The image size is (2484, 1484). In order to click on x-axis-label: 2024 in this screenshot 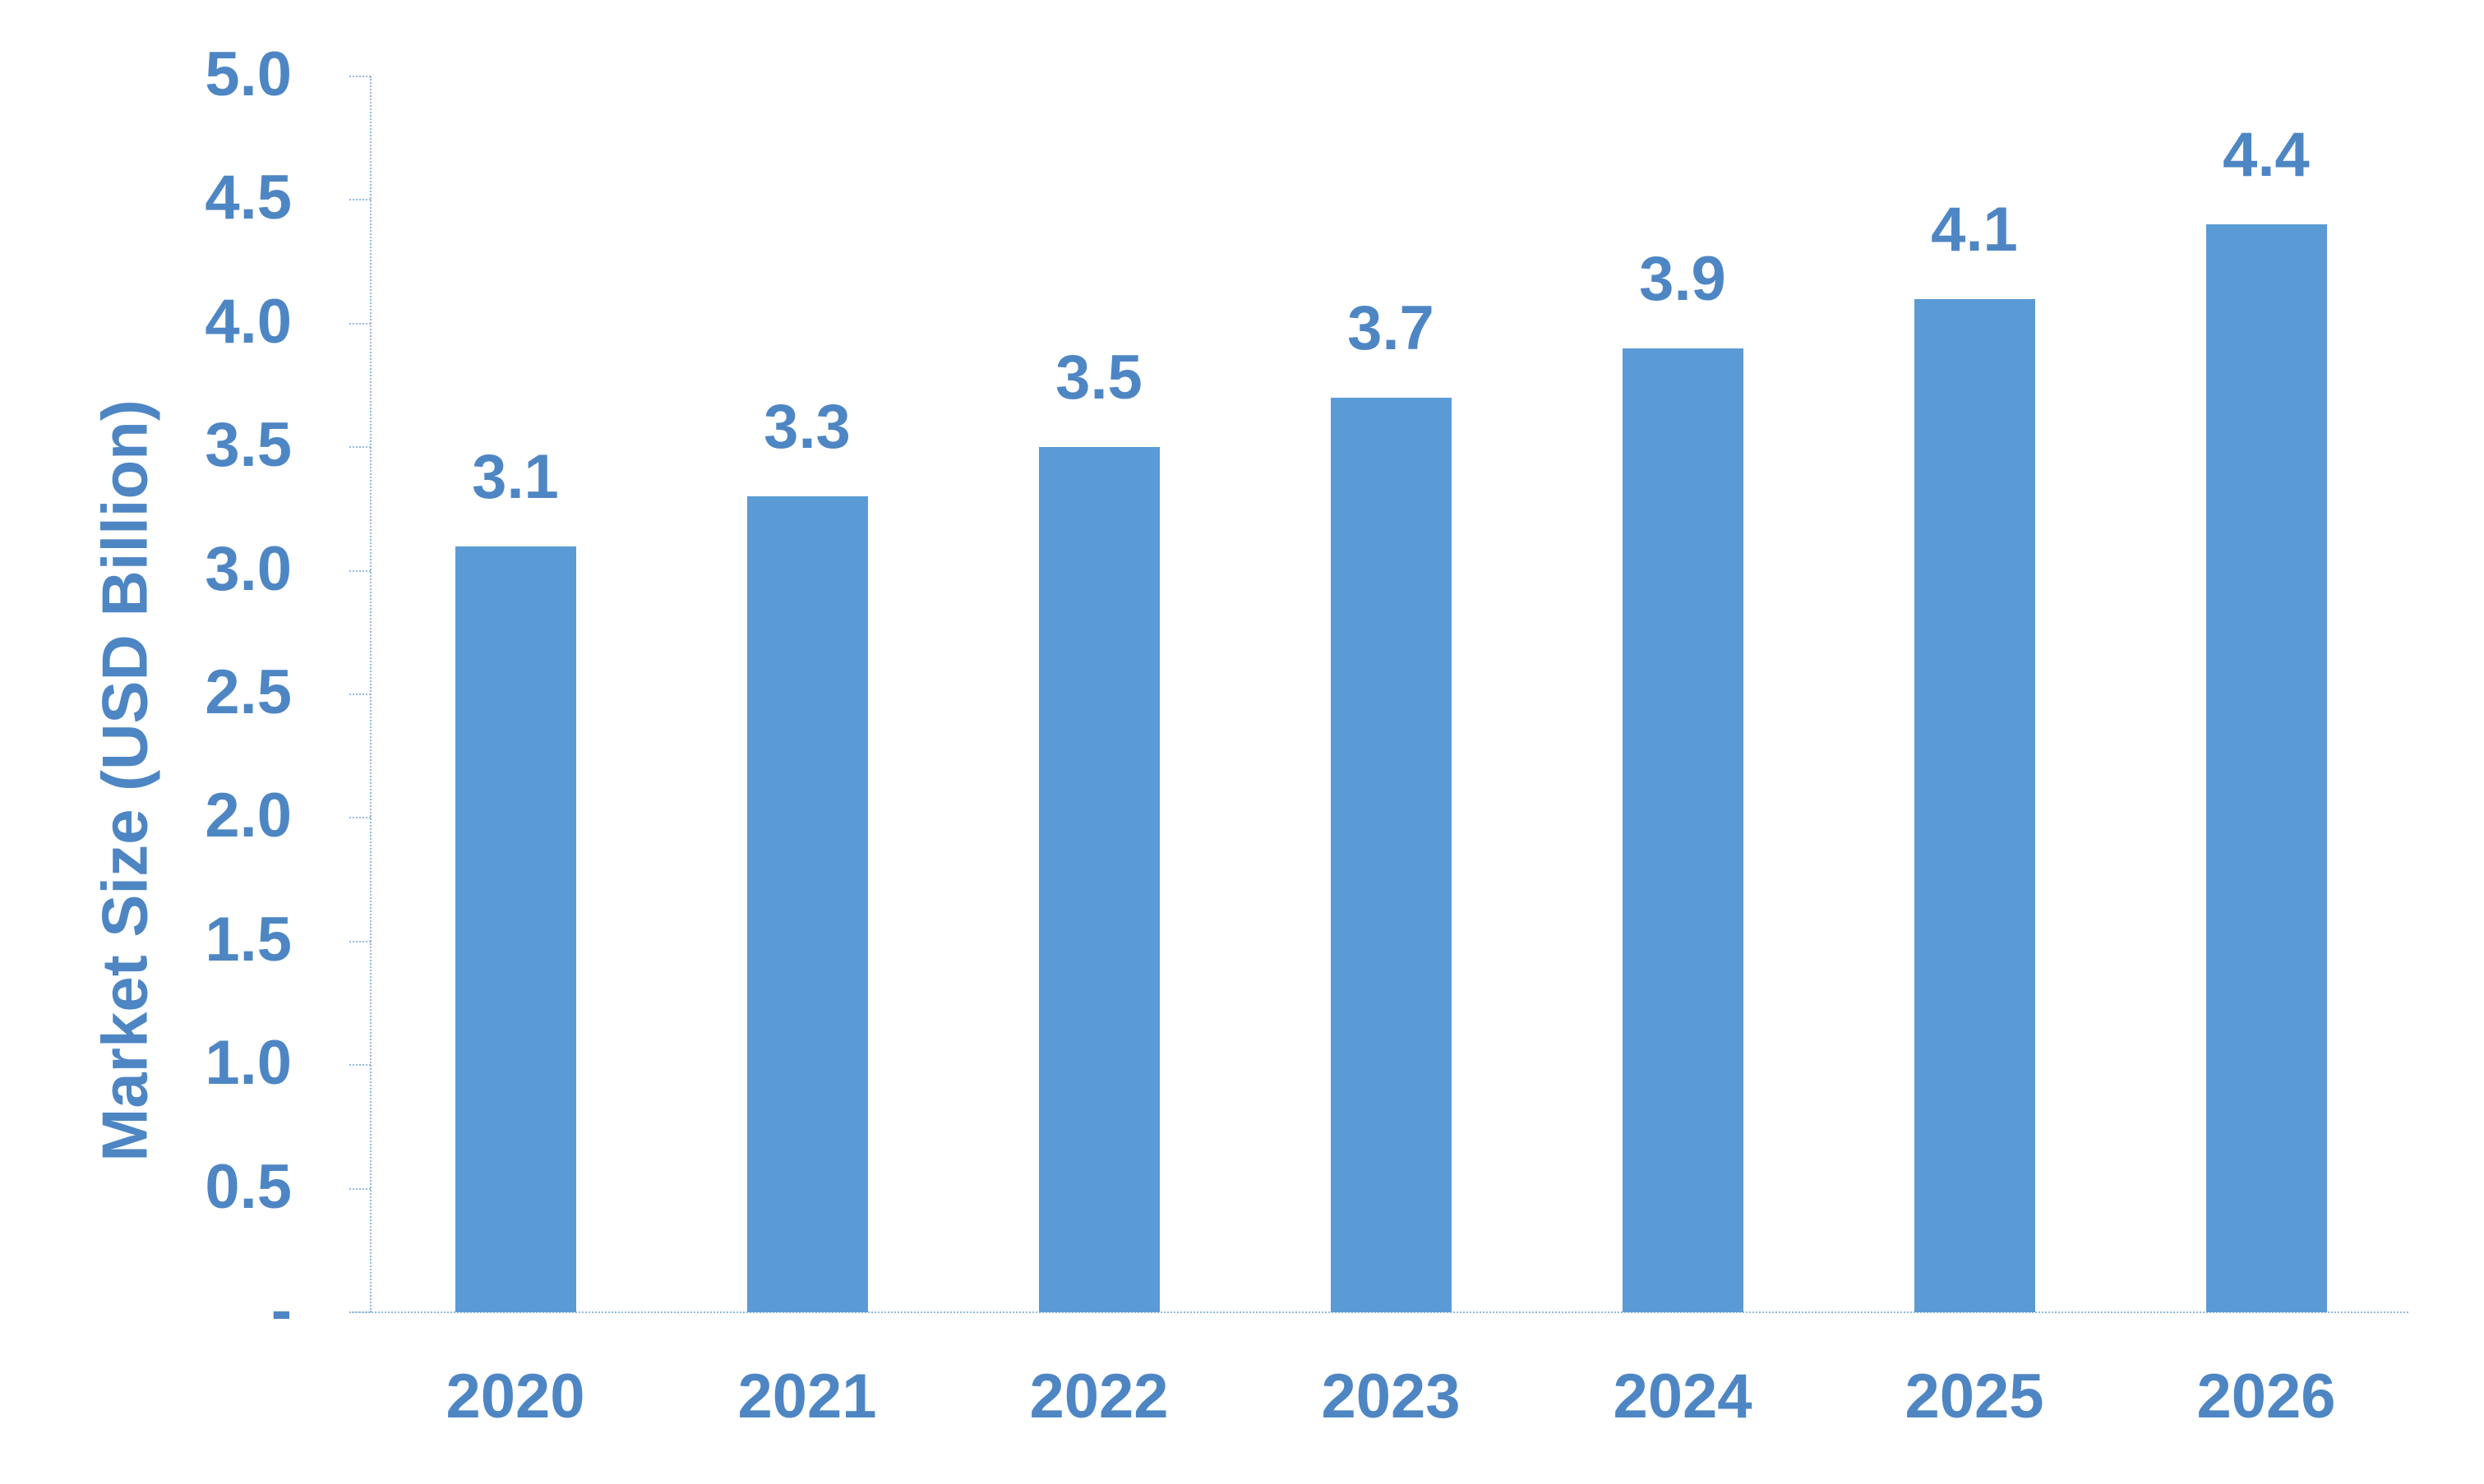, I will do `click(1683, 1396)`.